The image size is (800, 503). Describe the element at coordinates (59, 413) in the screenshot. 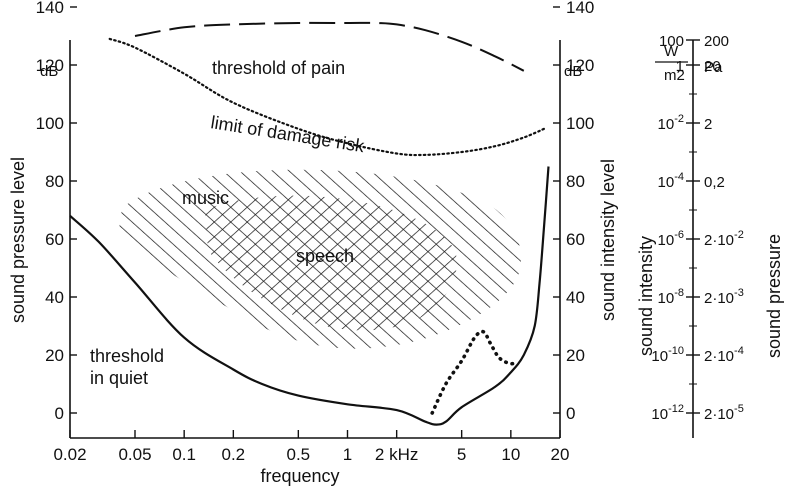

I see `y-tick-label-left: 0` at that location.